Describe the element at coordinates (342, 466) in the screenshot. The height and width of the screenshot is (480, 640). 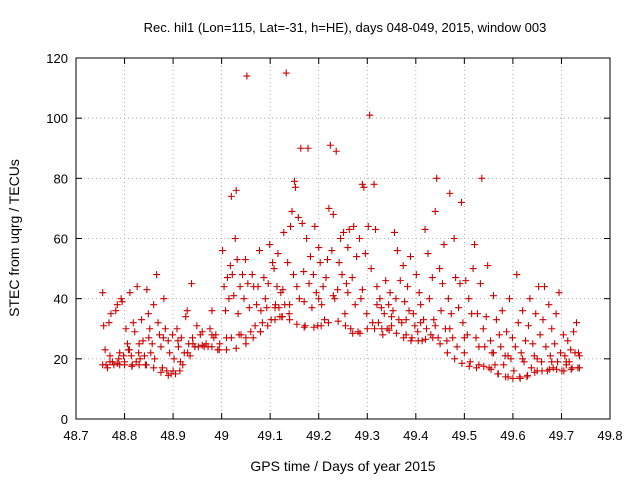
I see `x-axis-label: GPS time / Days of year 2015` at that location.